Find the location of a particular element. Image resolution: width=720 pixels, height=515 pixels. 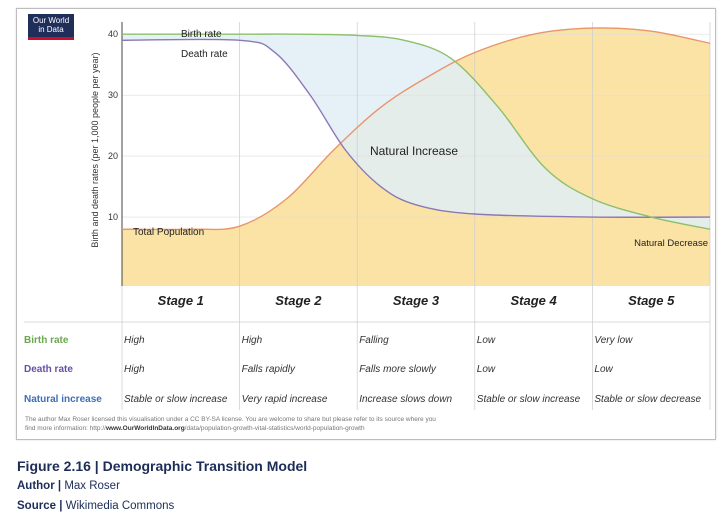

label-death-rate: Death rate is located at coordinates (204, 54).